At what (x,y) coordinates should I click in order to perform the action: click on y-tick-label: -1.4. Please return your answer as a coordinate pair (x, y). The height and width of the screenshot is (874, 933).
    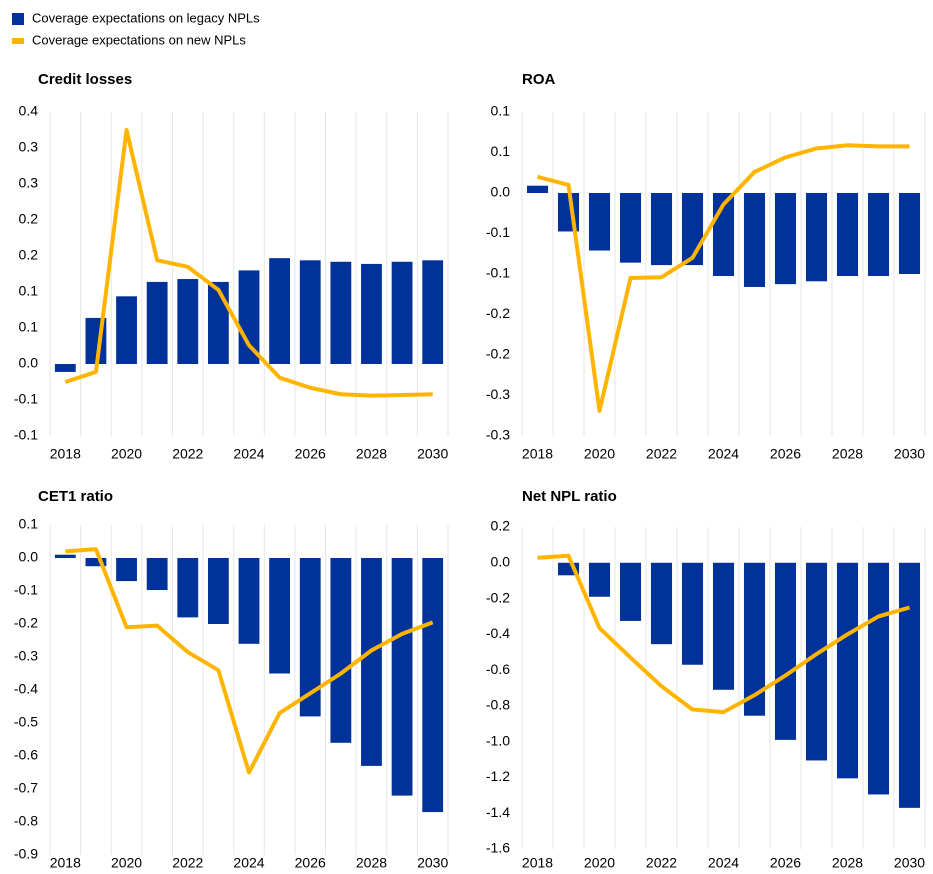
    Looking at the image, I should click on (498, 812).